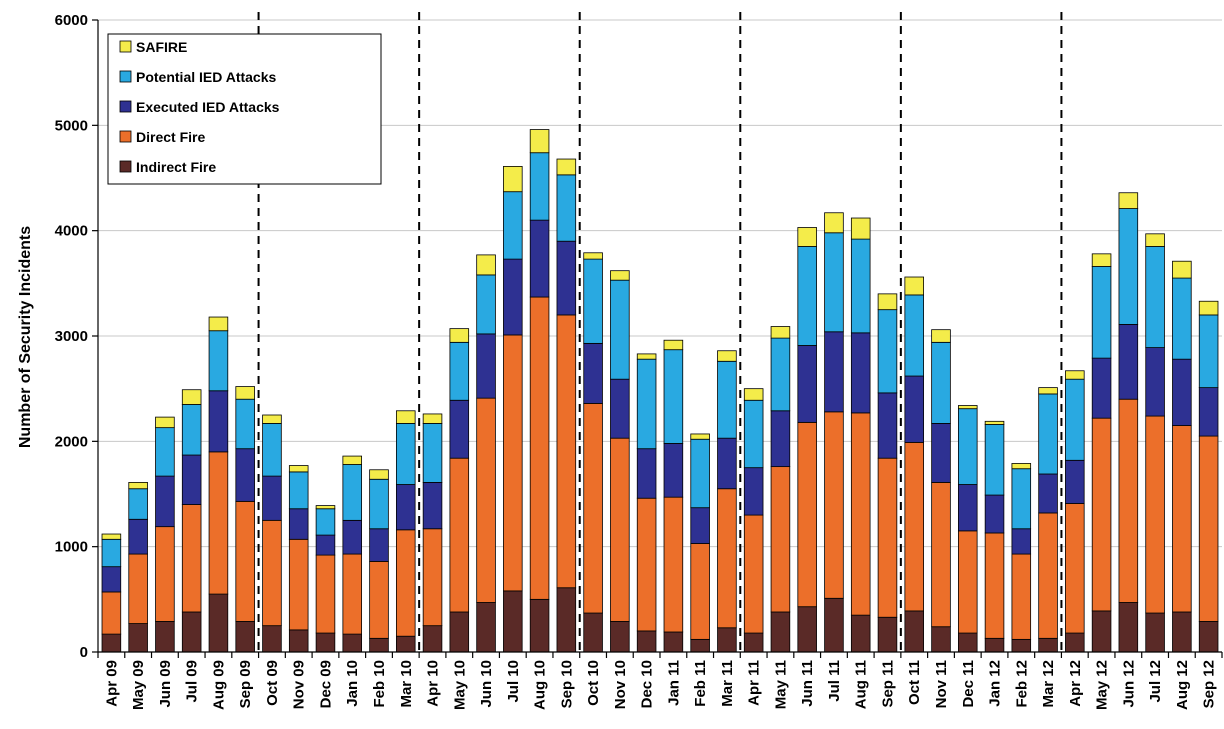  I want to click on legend-entry: Potential IED Attacks, so click(198, 77).